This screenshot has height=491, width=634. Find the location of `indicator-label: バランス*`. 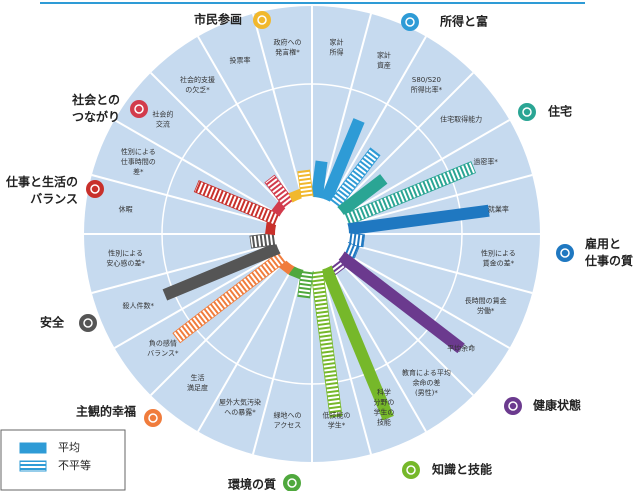

indicator-label: バランス* is located at coordinates (163, 353).